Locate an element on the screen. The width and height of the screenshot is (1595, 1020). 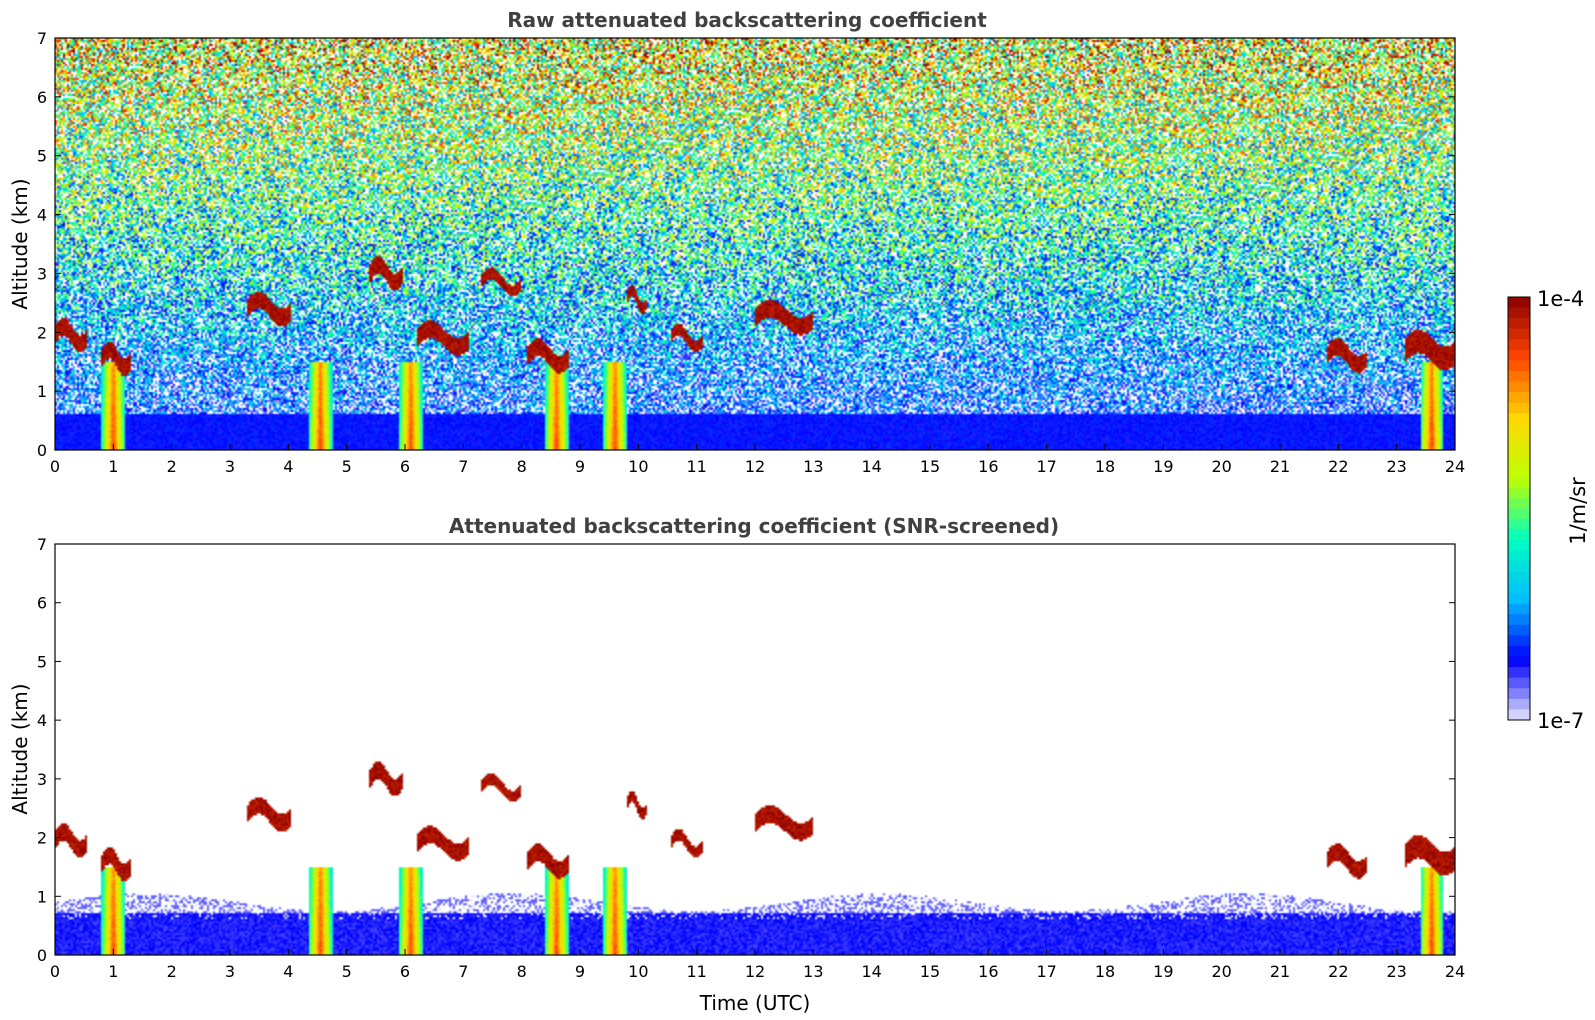
panel1-xtick-label: 1 is located at coordinates (113, 466).